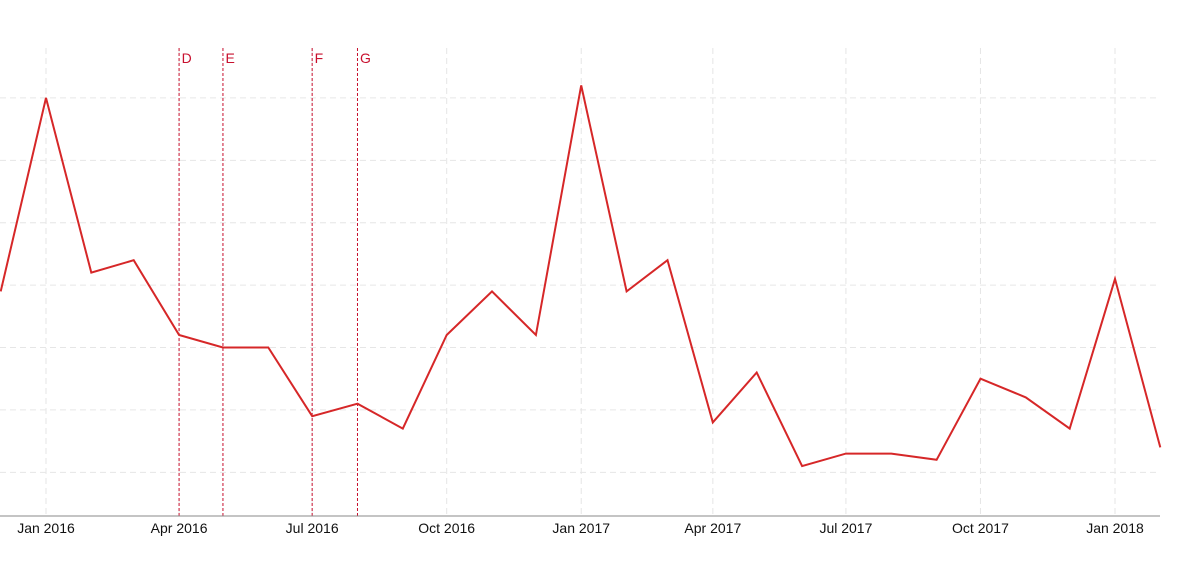  Describe the element at coordinates (365, 58) in the screenshot. I see `event-label: G` at that location.